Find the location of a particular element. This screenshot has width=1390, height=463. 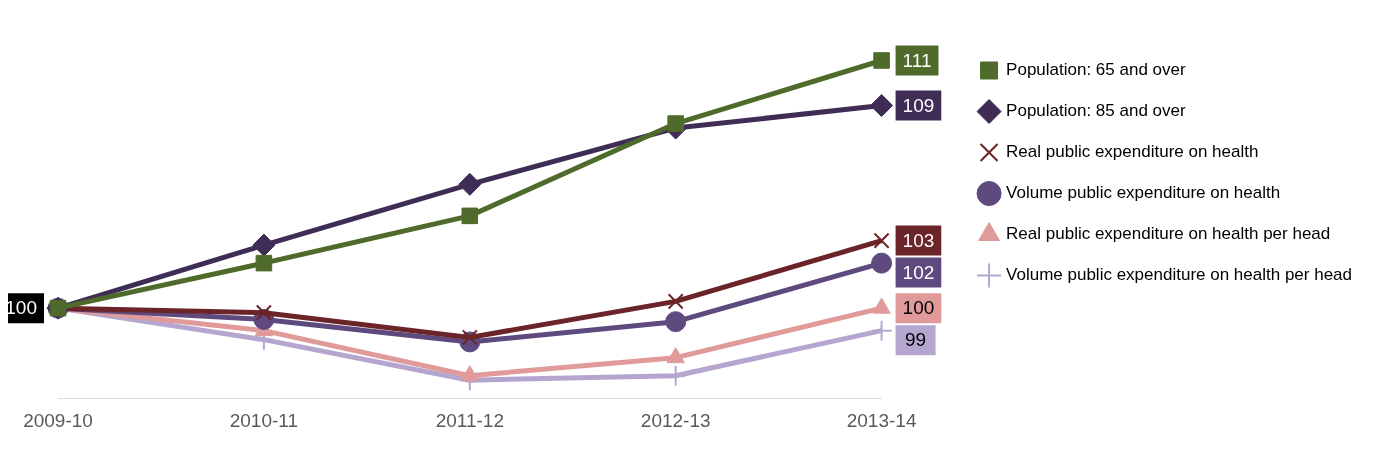

data-label: 100 is located at coordinates (918, 308).